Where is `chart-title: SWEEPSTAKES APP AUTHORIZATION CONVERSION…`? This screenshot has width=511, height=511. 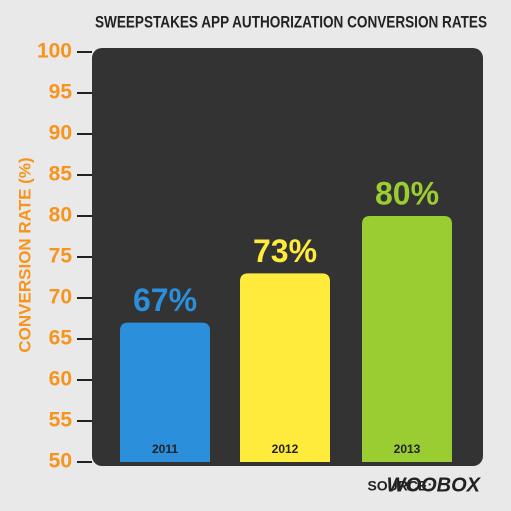
chart-title: SWEEPSTAKES APP AUTHORIZATION CONVERSION… is located at coordinates (291, 21).